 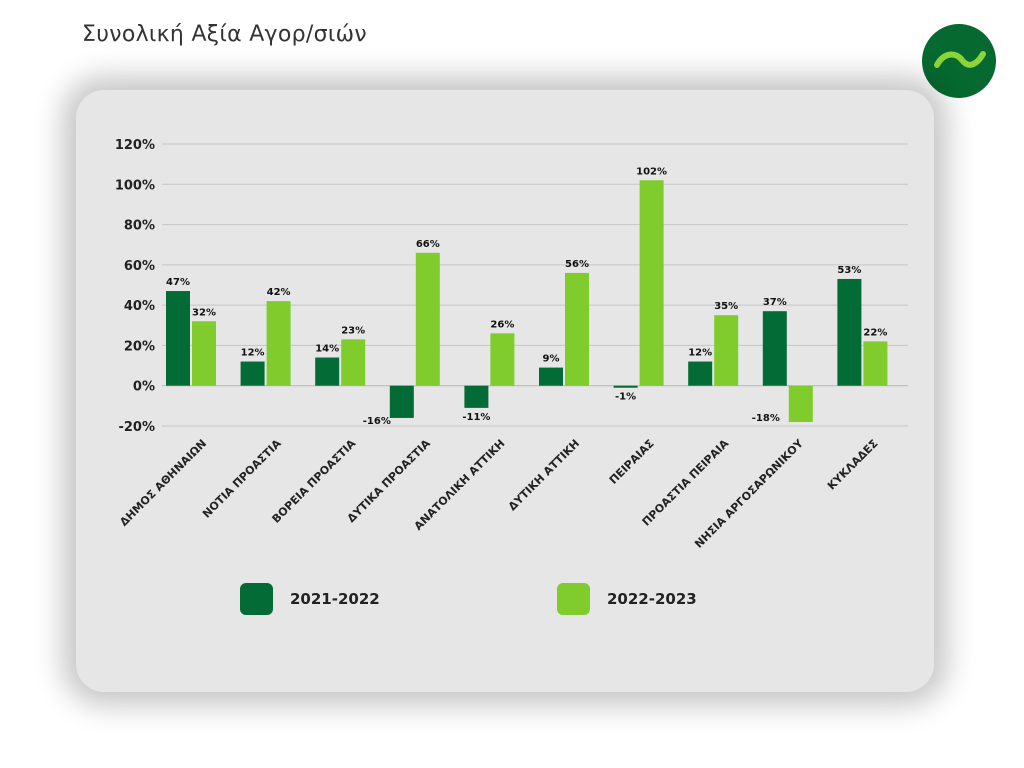 I want to click on data-label: 42%, so click(x=279, y=292).